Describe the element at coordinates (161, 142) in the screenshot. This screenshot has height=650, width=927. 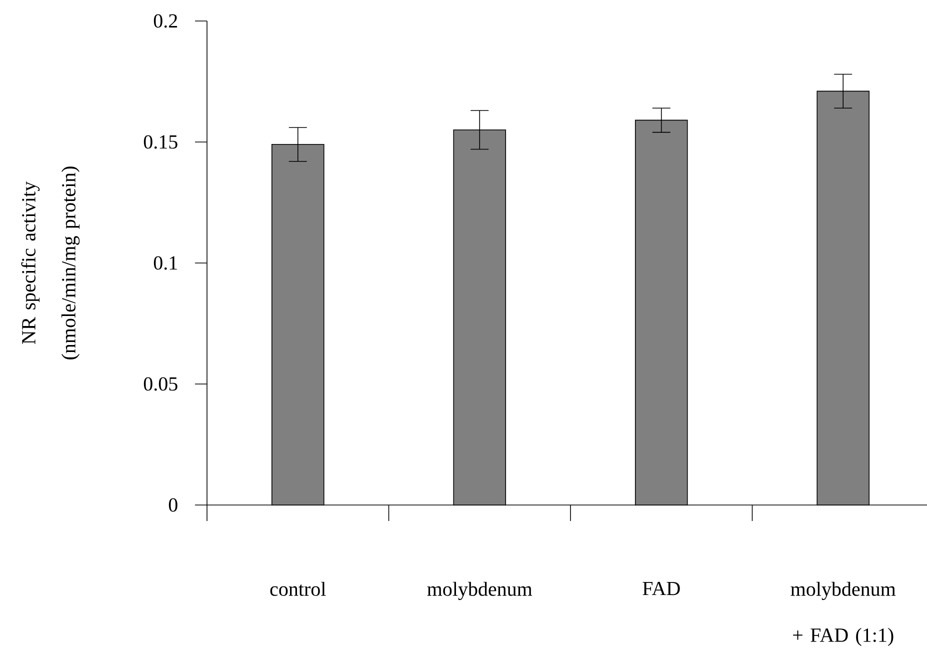
I see `y-tick-label: 0.15` at that location.